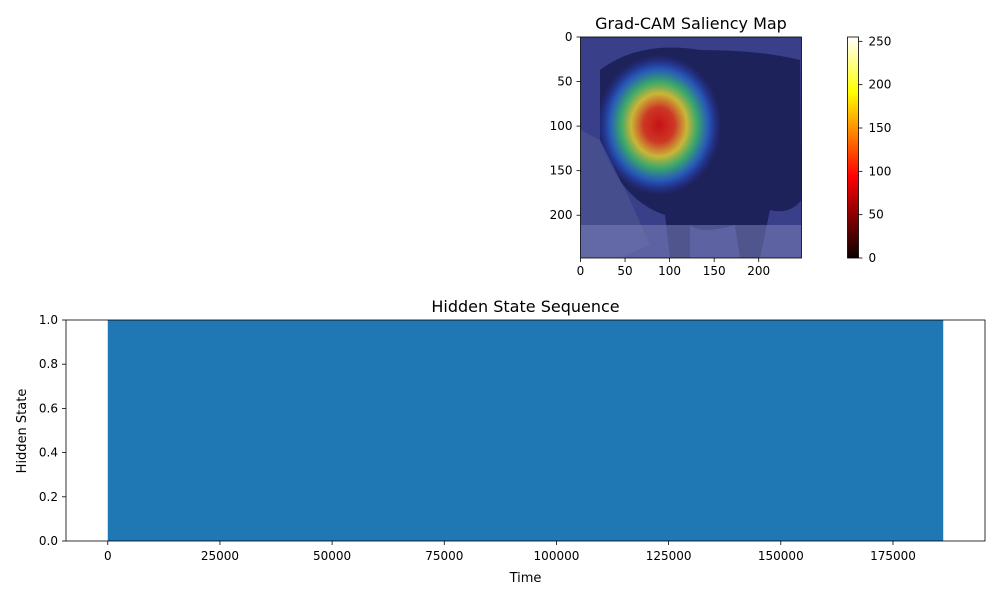 Image resolution: width=1000 pixels, height=600 pixels. What do you see at coordinates (893, 556) in the screenshot?
I see `hidden-state-x-tick-label: 175000` at bounding box center [893, 556].